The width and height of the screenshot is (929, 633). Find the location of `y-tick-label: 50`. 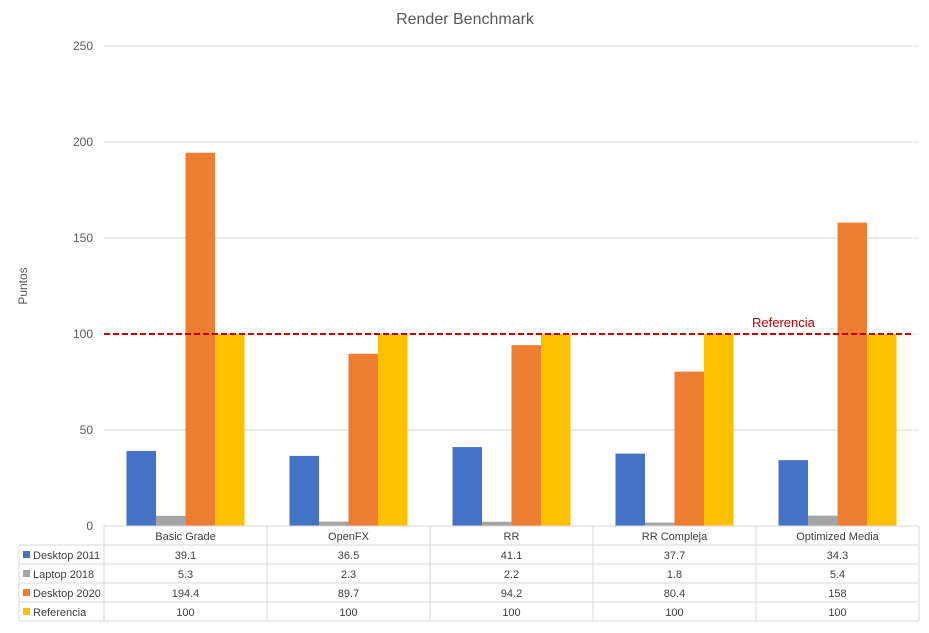

y-tick-label: 50 is located at coordinates (87, 430).